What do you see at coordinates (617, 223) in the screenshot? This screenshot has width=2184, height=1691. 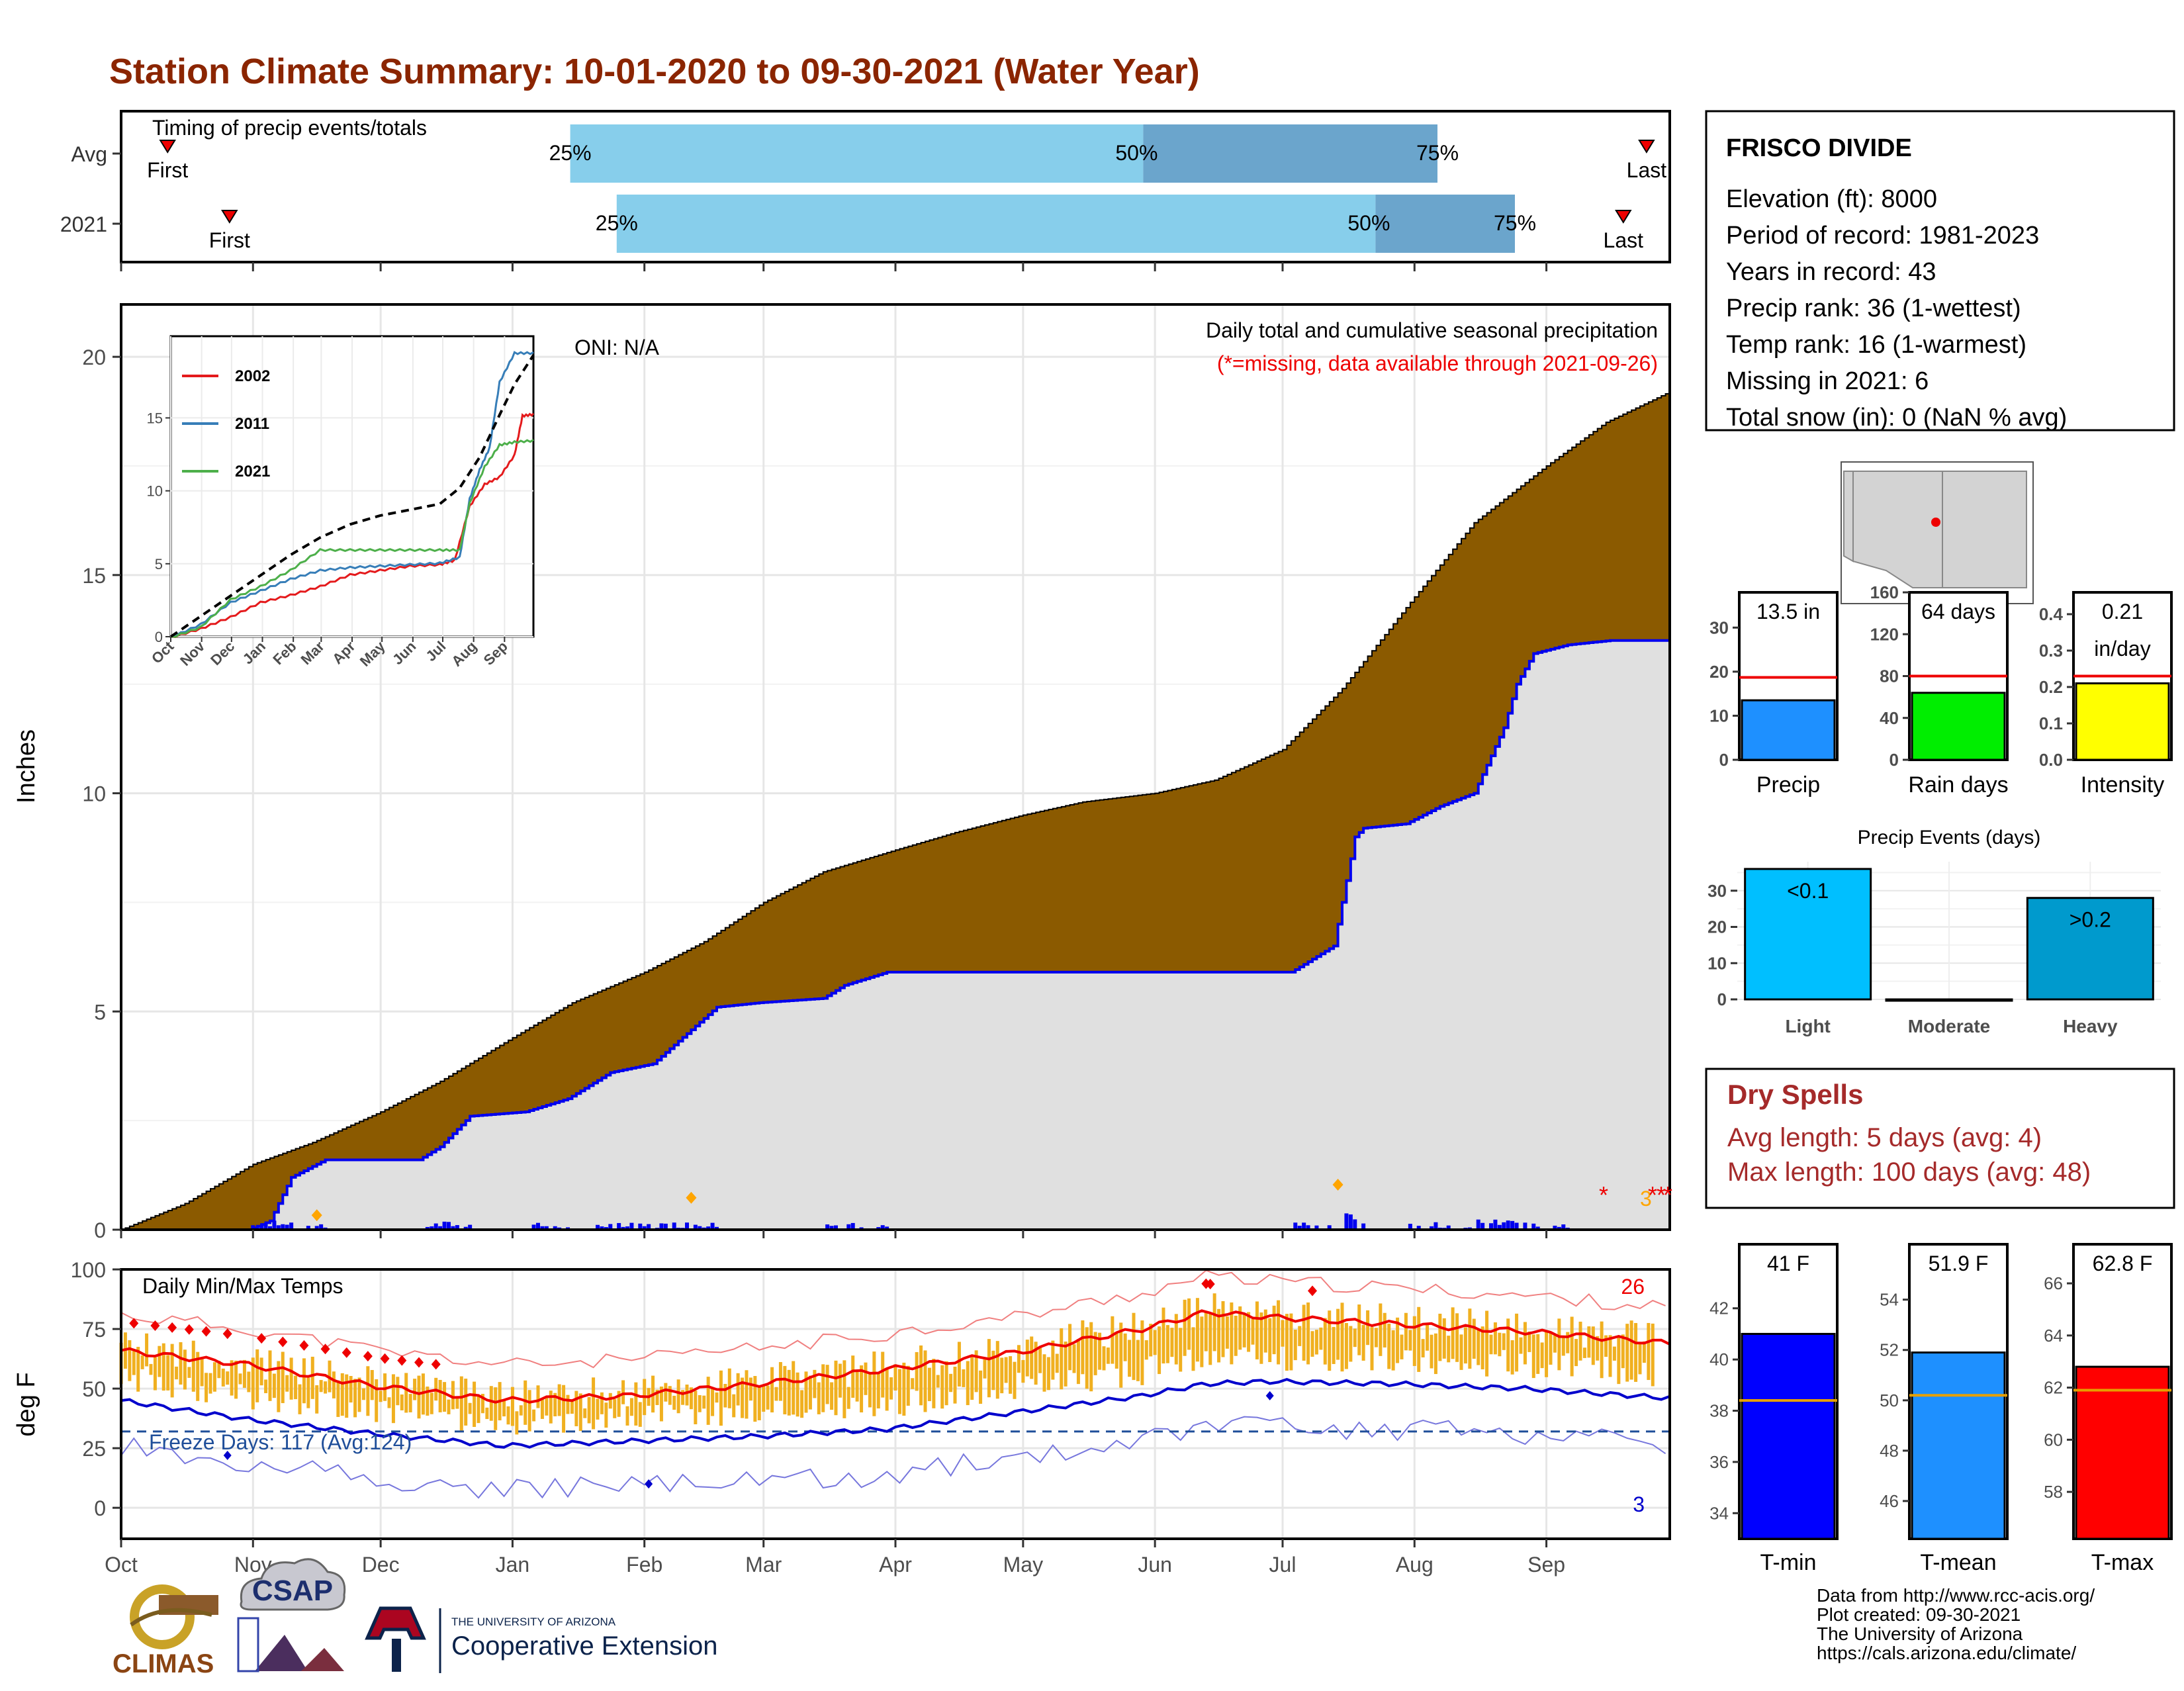 I see `timing-q25-label: 25%` at bounding box center [617, 223].